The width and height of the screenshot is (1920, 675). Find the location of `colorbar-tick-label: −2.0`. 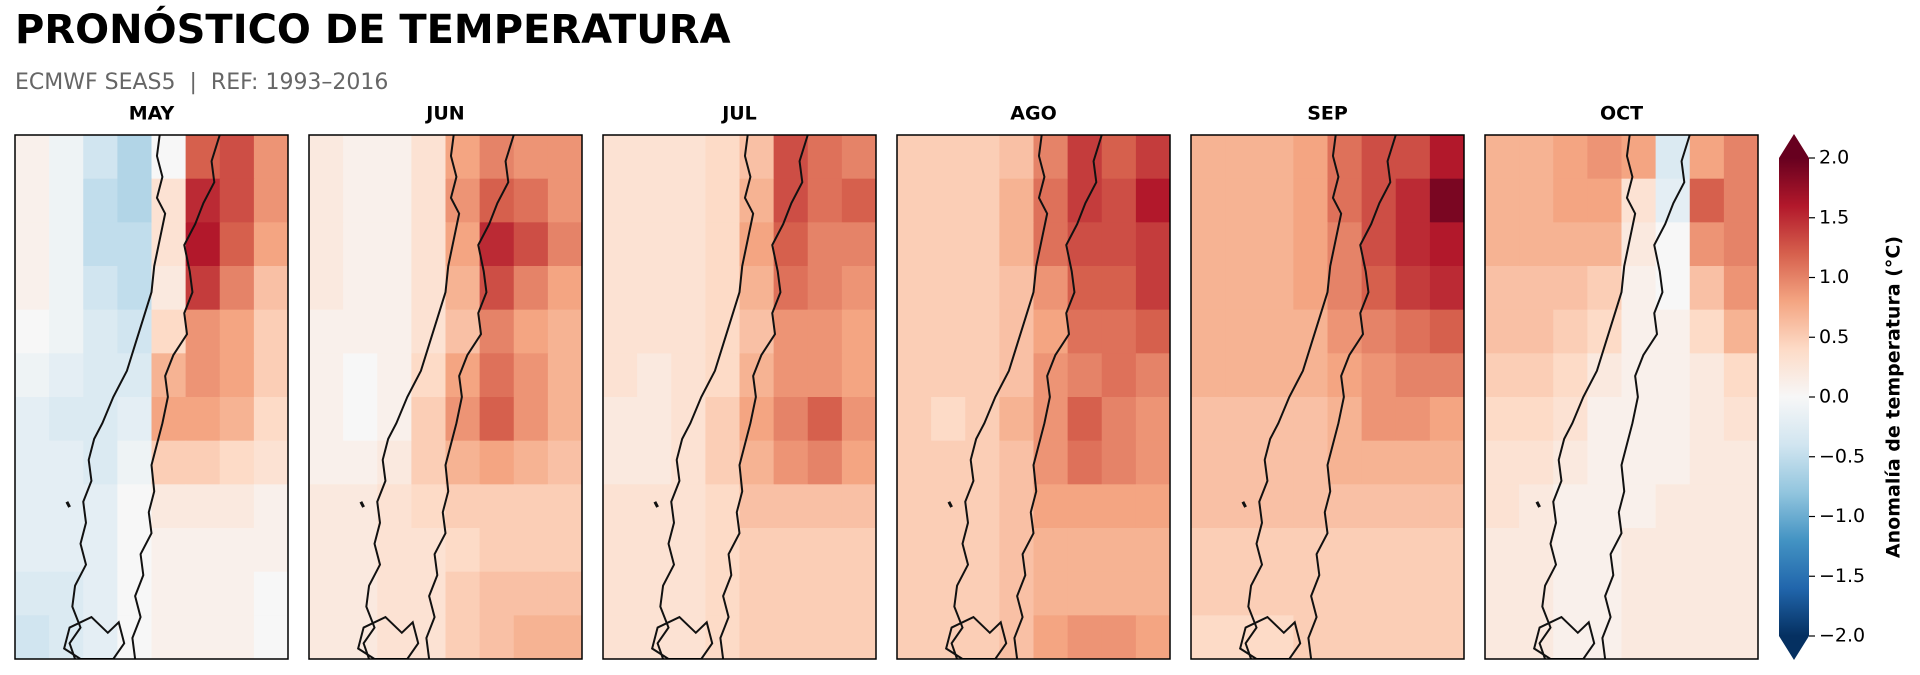

colorbar-tick-label: −2.0 is located at coordinates (1842, 636).